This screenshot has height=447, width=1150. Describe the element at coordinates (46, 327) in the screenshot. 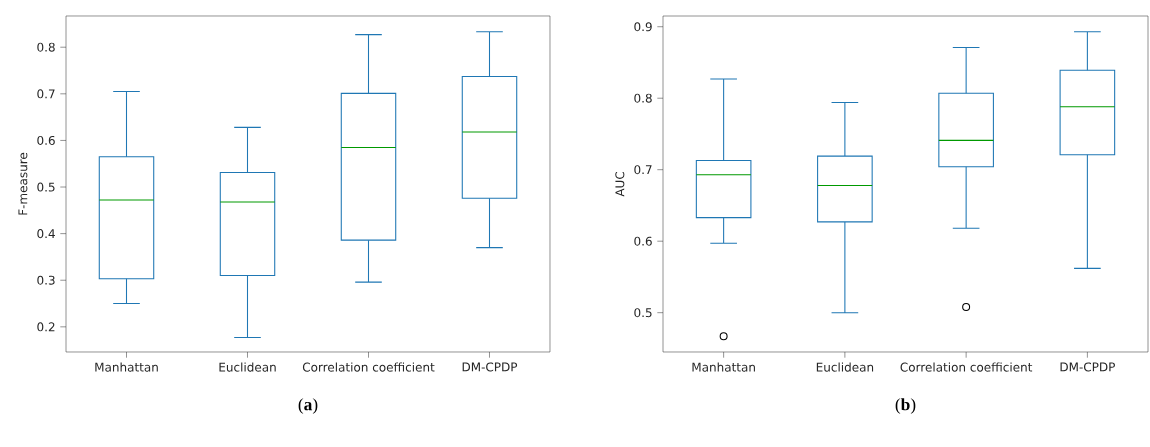

I see `y-tick-label: 0.2` at that location.